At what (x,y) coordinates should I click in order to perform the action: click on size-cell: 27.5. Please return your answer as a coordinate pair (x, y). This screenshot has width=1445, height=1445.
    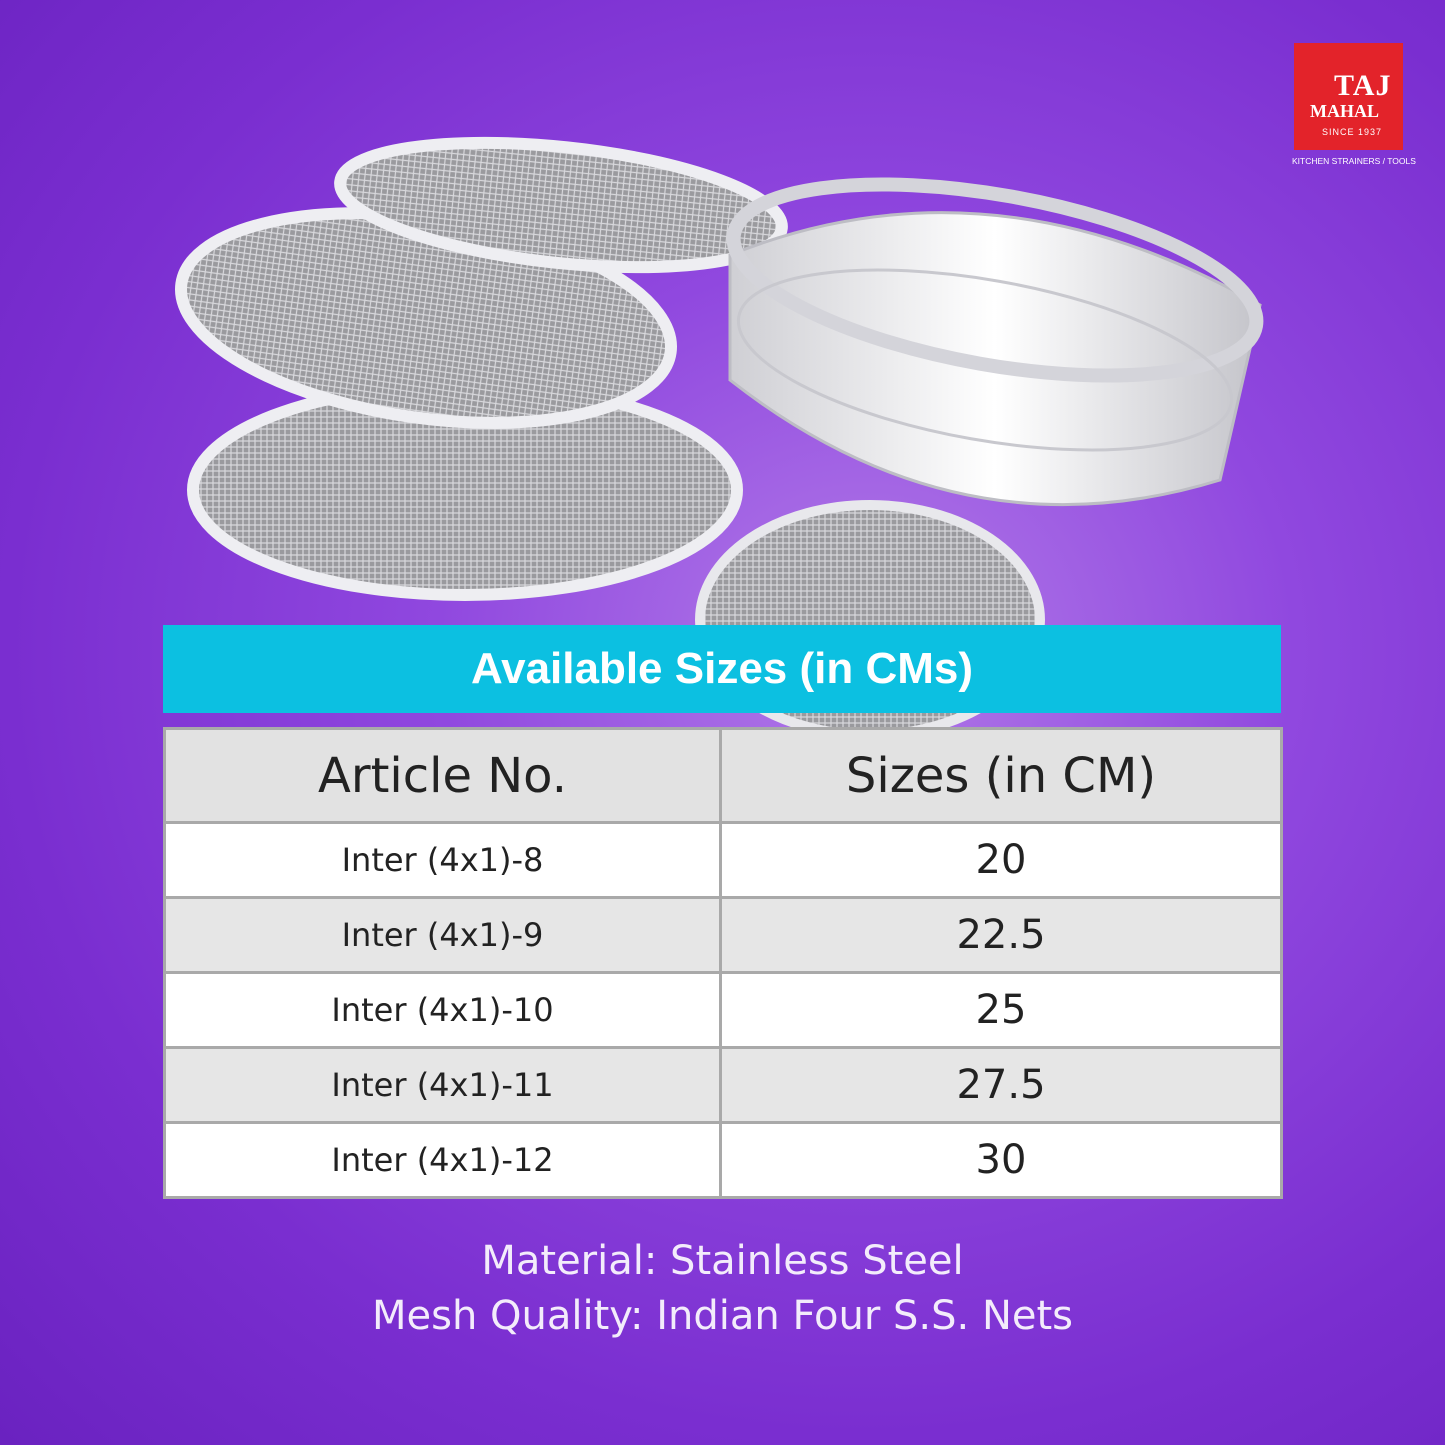
    Looking at the image, I should click on (1001, 1085).